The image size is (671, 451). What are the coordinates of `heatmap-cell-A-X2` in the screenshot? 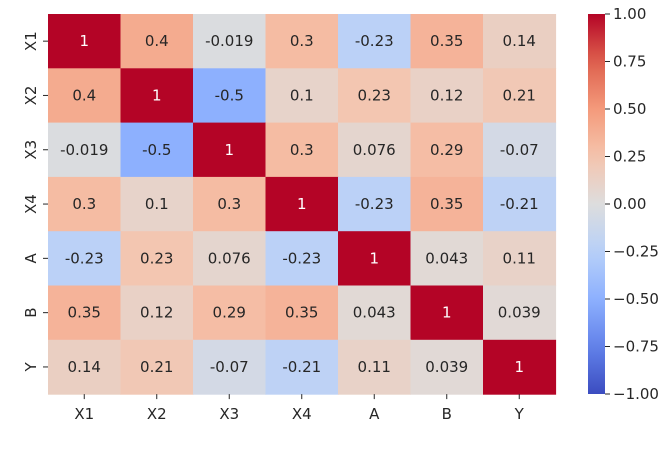 It's located at (157, 259).